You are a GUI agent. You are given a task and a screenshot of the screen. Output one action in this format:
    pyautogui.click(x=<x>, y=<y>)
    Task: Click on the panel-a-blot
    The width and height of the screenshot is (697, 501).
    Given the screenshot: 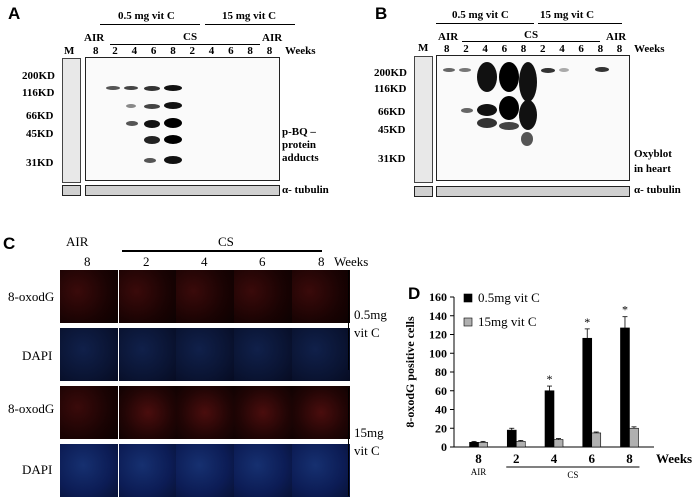 What is the action you would take?
    pyautogui.click(x=182, y=119)
    